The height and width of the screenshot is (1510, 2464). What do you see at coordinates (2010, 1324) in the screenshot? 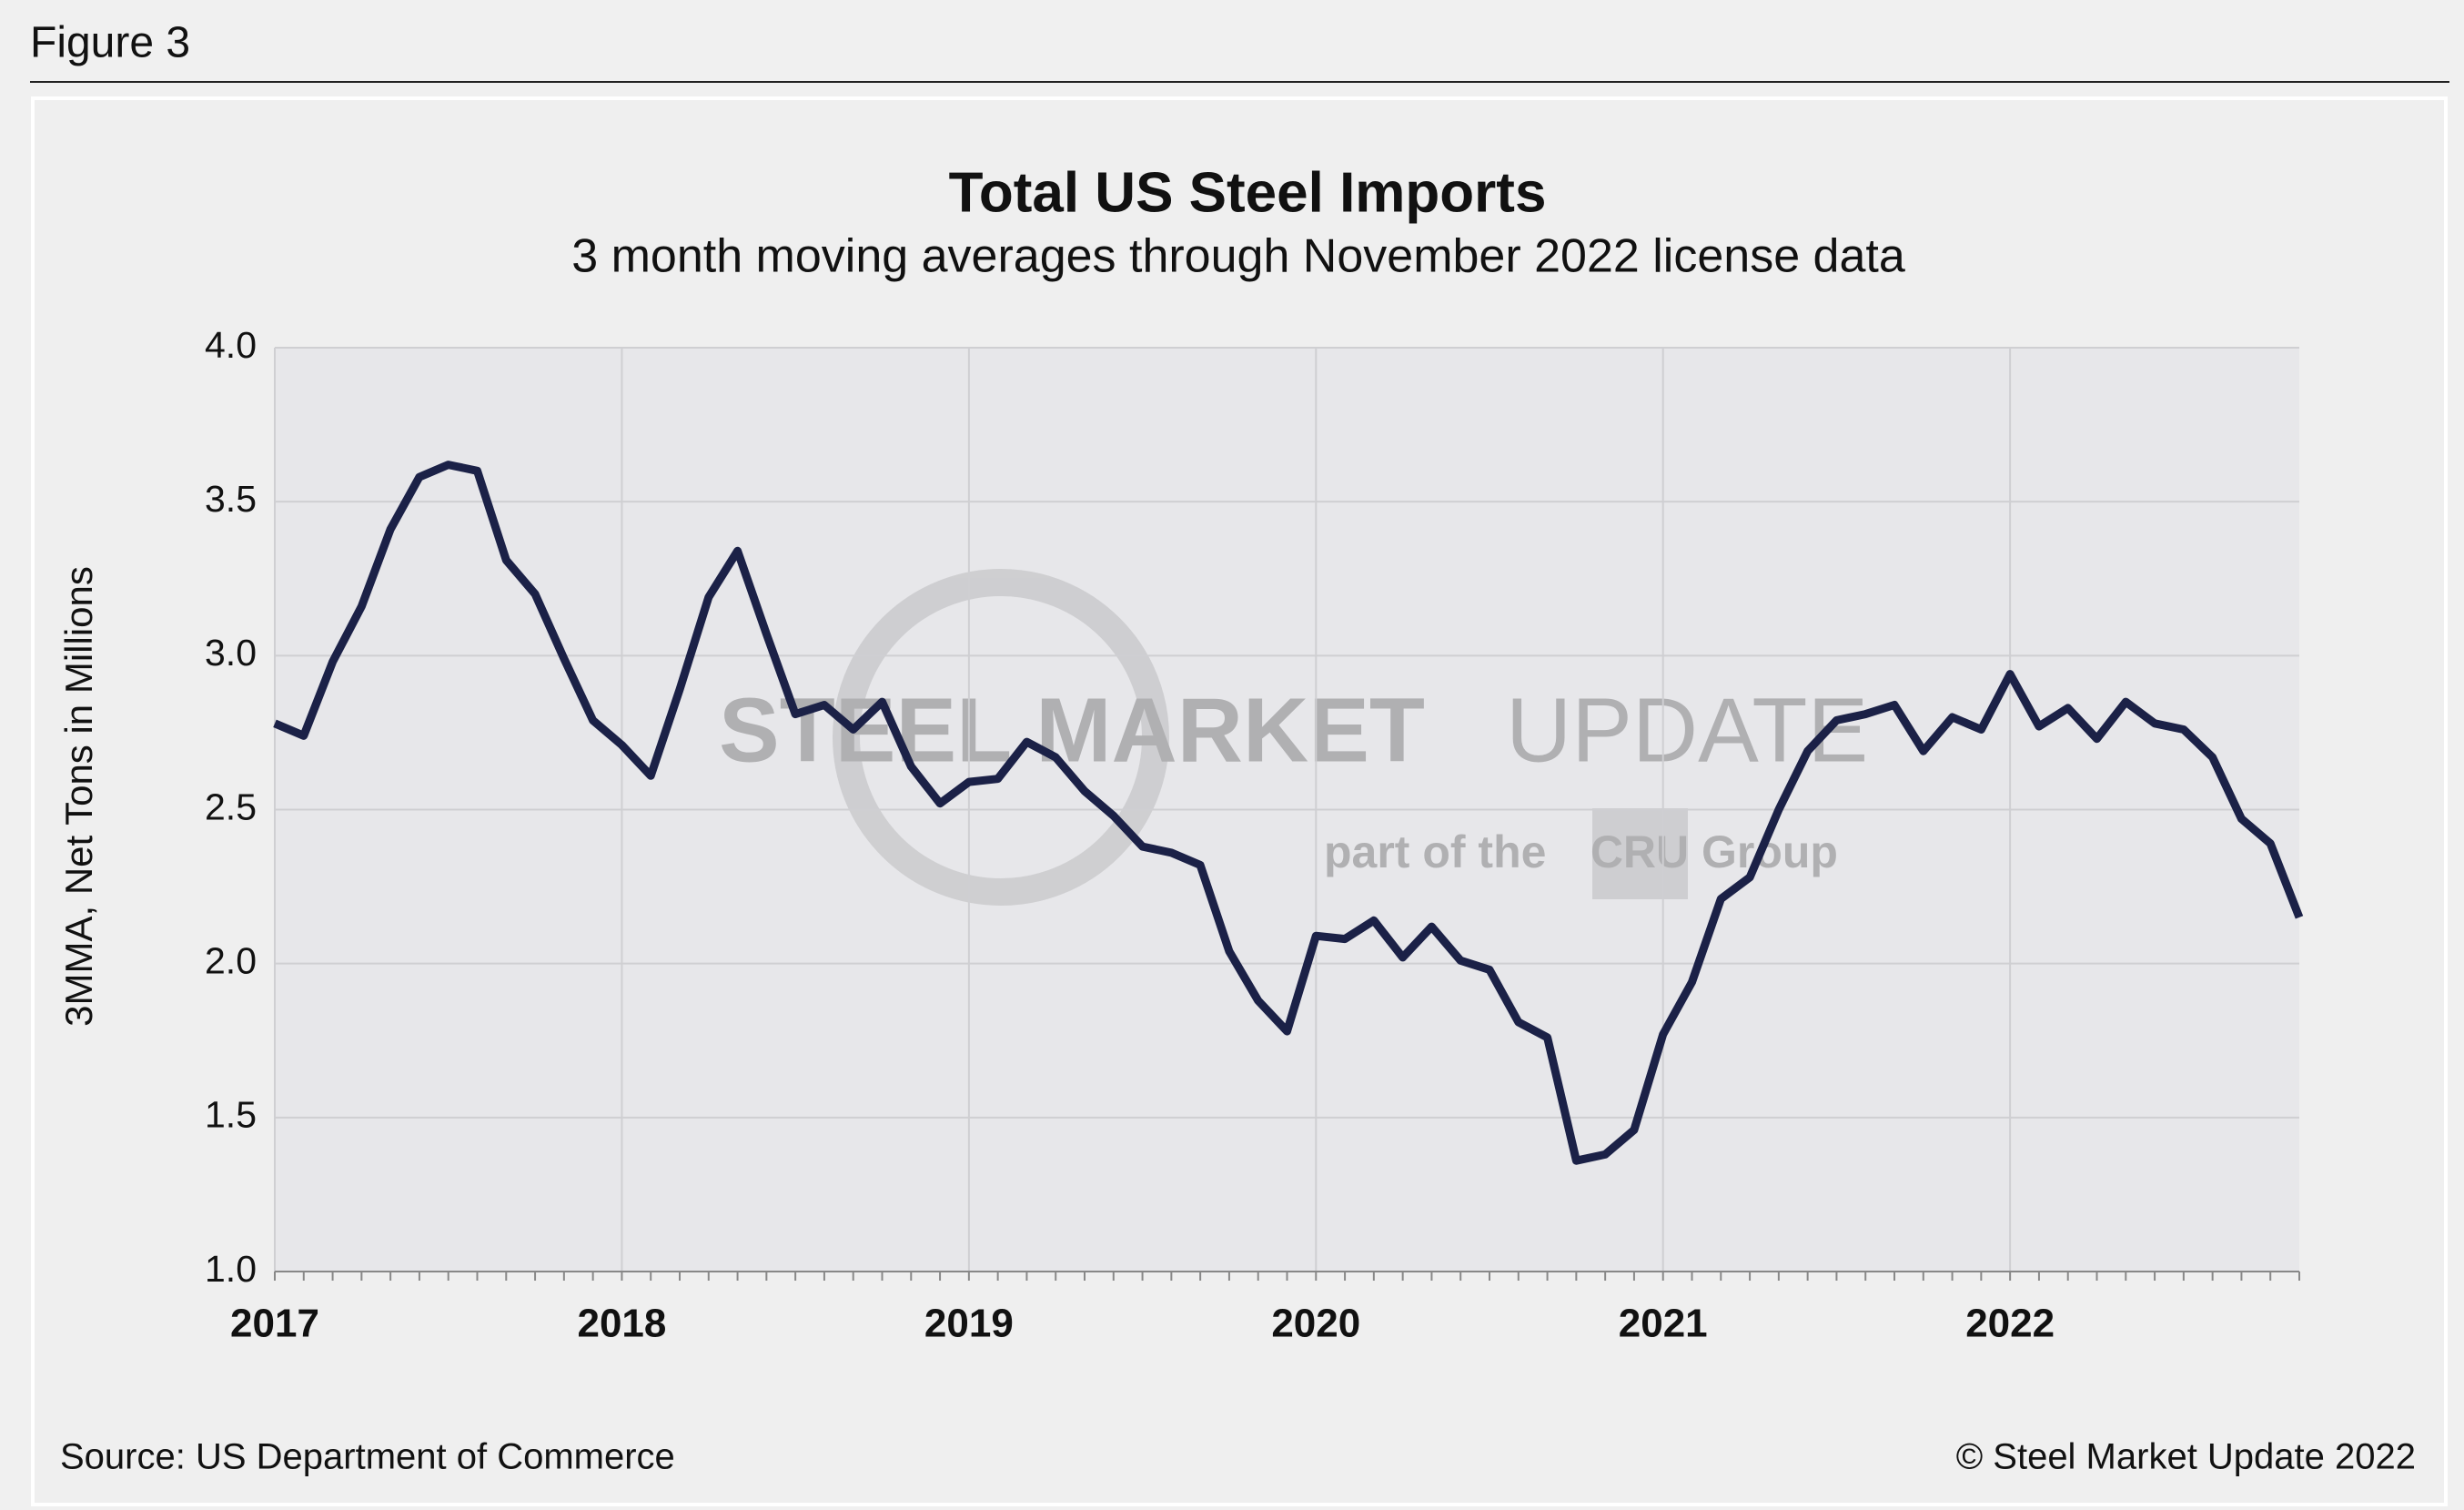
I see `x-tick-label: 2022` at bounding box center [2010, 1324].